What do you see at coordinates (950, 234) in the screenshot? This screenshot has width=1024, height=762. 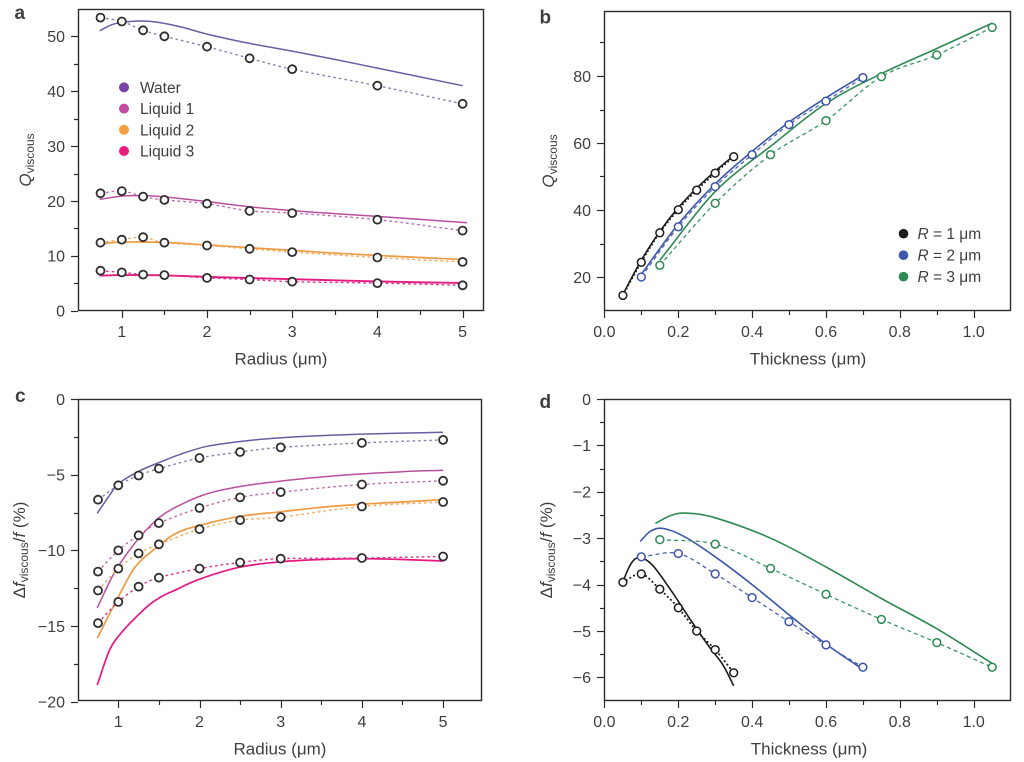 I see `svg-text: R = 1 μm` at bounding box center [950, 234].